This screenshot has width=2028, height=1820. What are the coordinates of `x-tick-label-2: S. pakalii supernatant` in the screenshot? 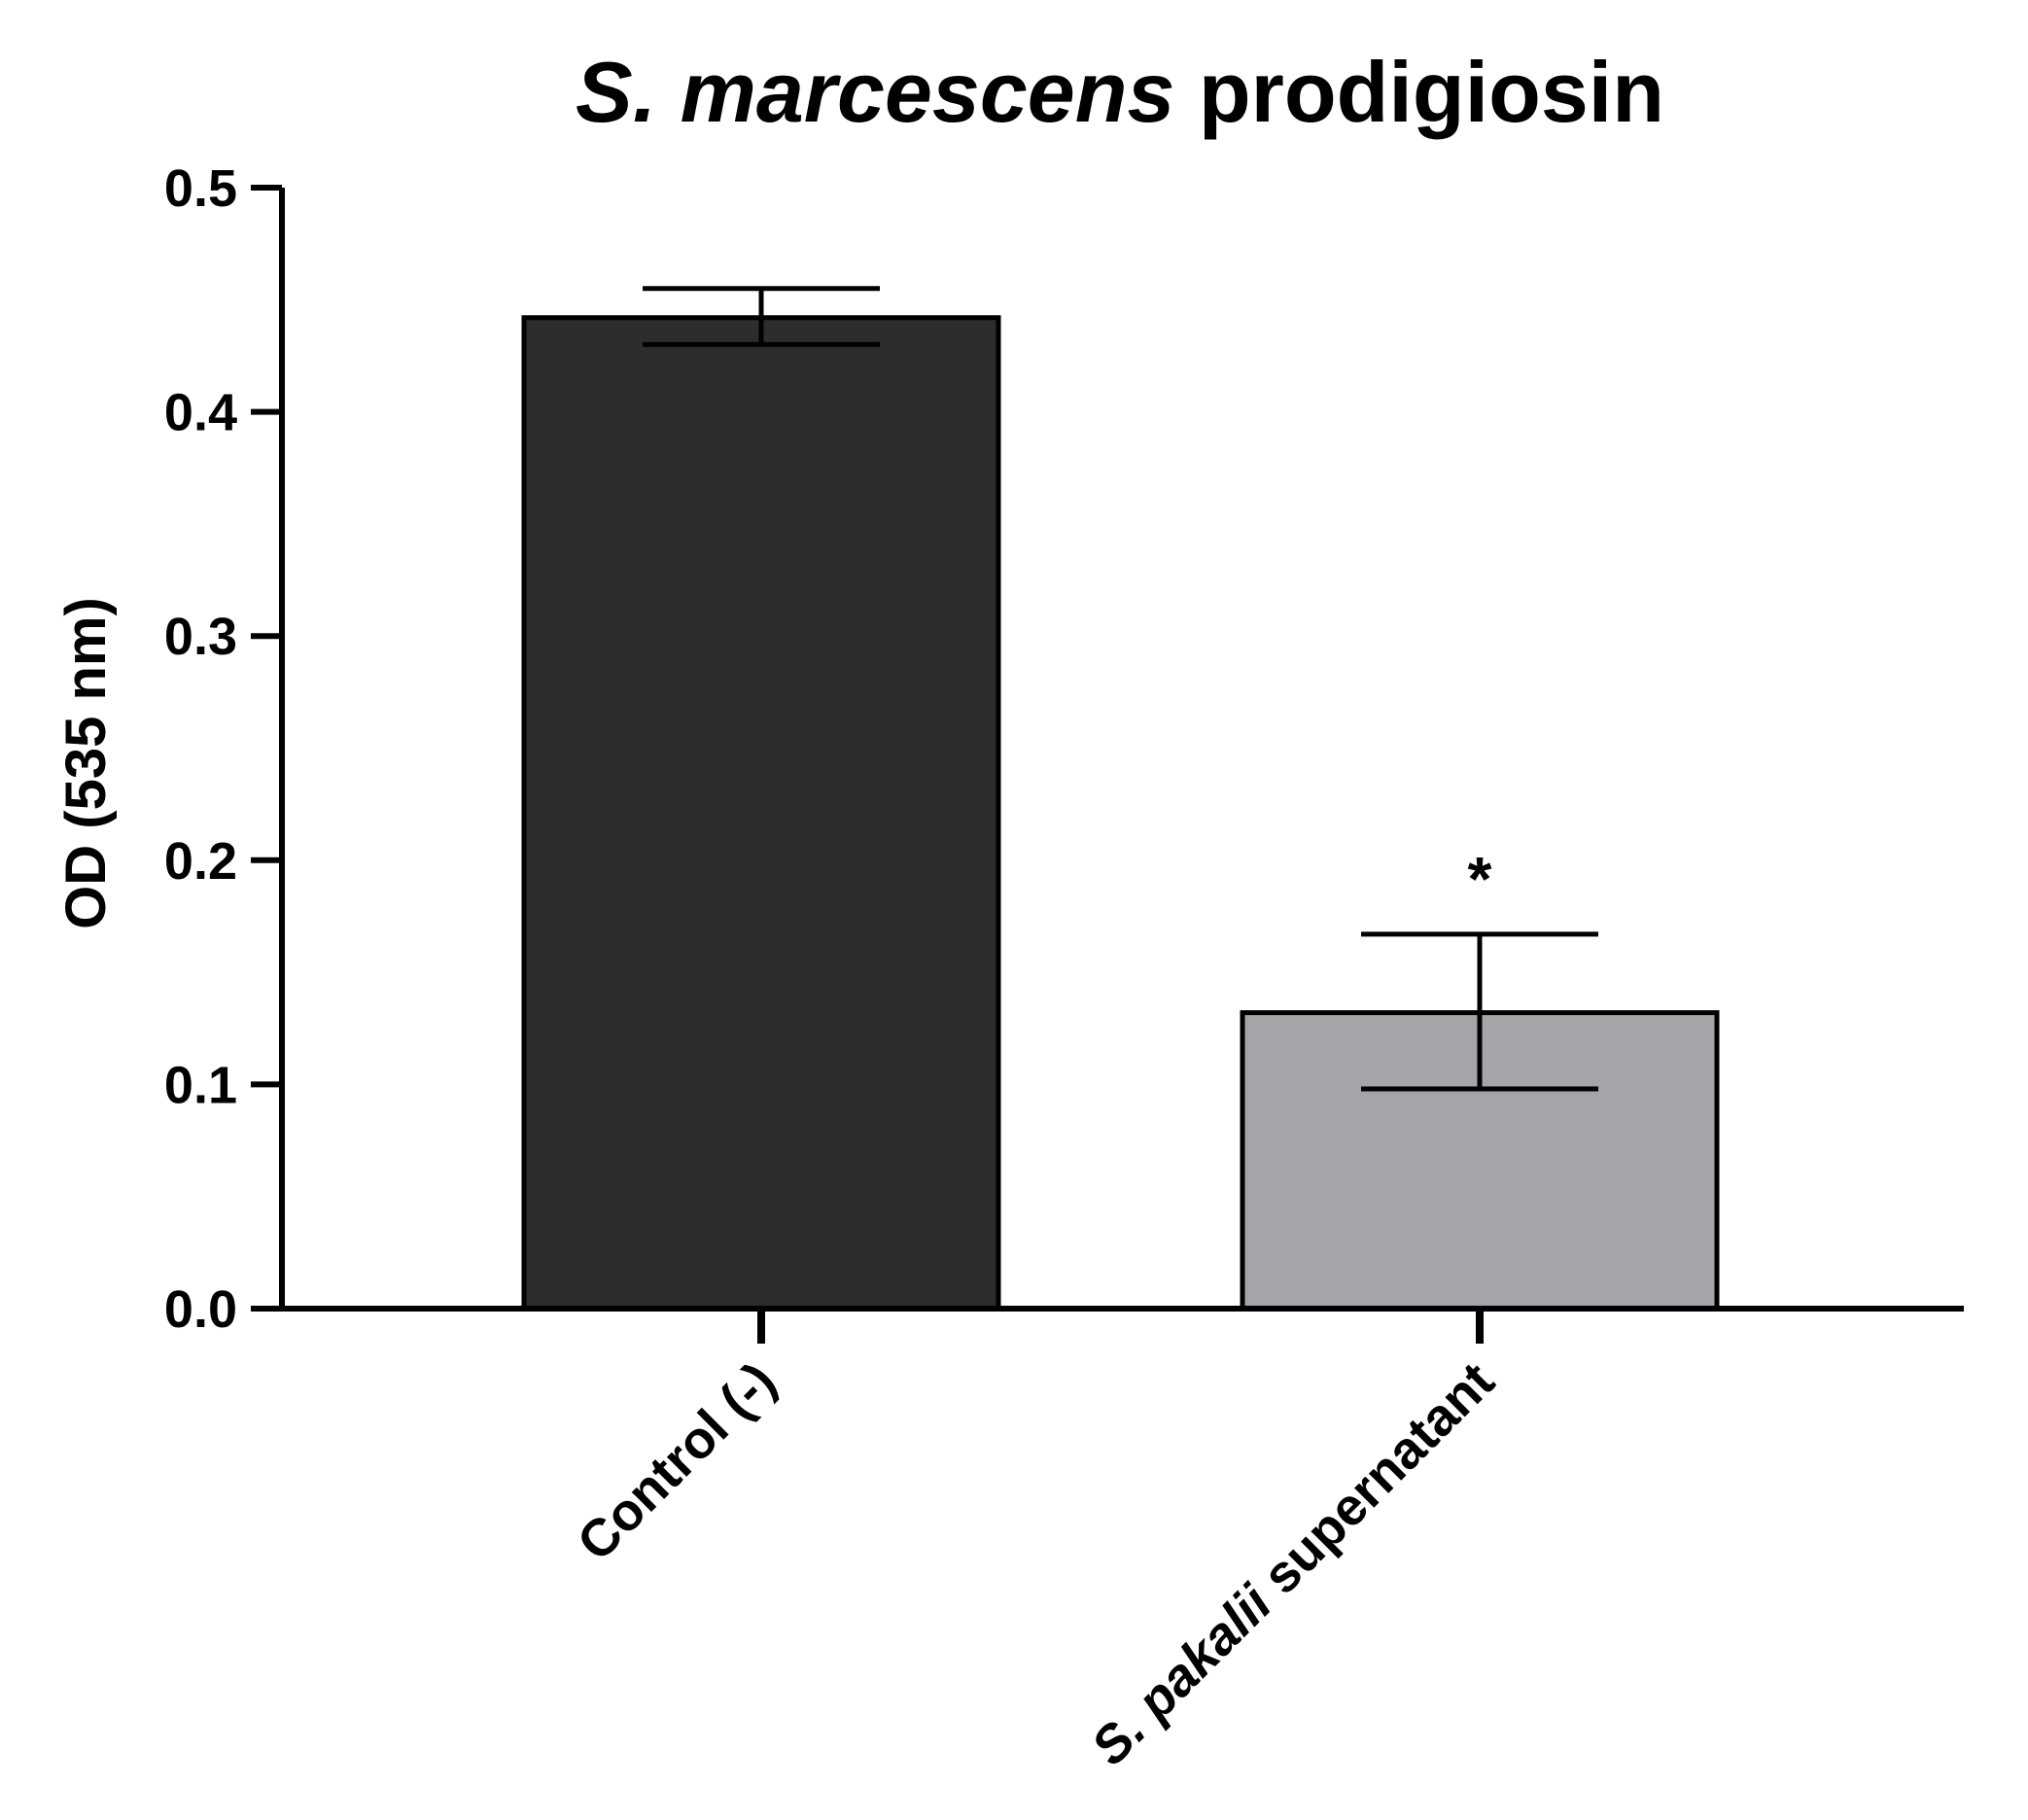 It's located at (1293, 1563).